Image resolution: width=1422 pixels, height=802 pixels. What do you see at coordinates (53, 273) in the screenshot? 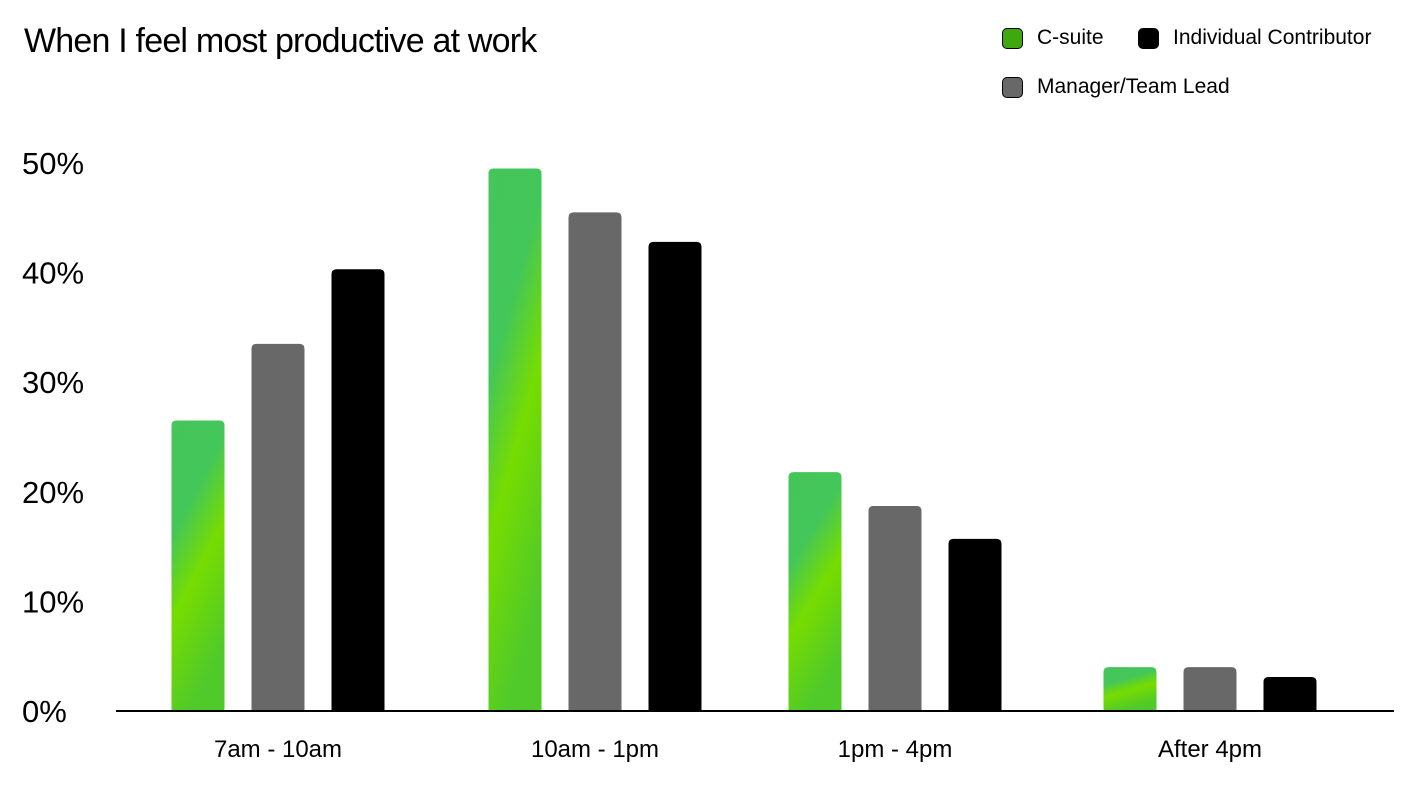
I see `y-tick-label: 40%` at bounding box center [53, 273].